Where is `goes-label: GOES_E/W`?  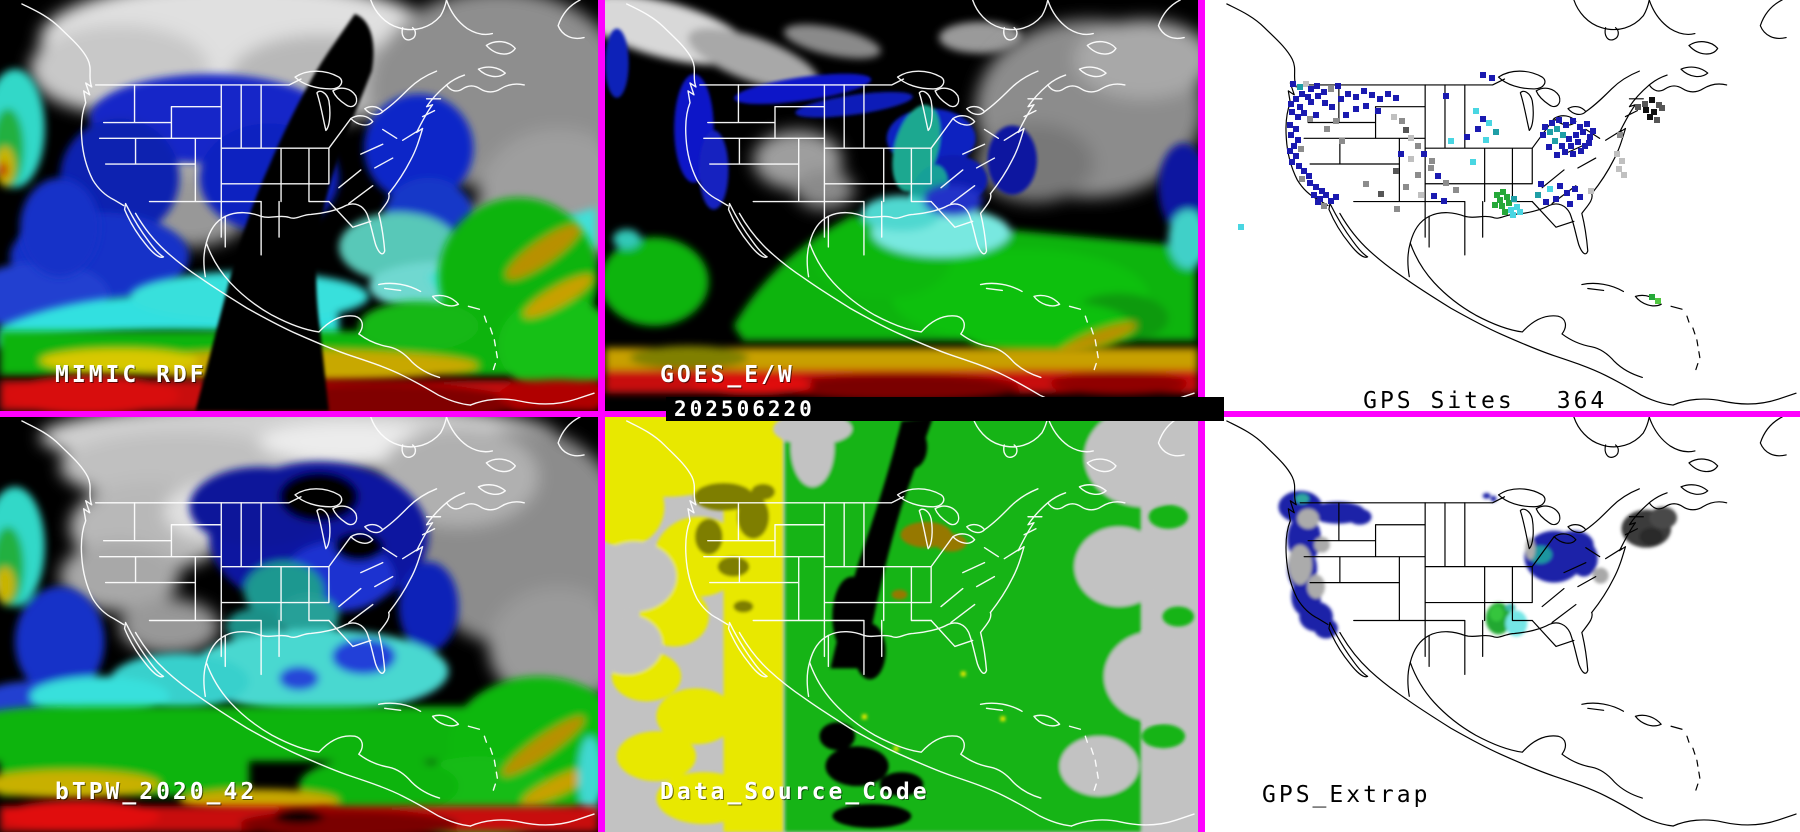 goes-label: GOES_E/W is located at coordinates (727, 375).